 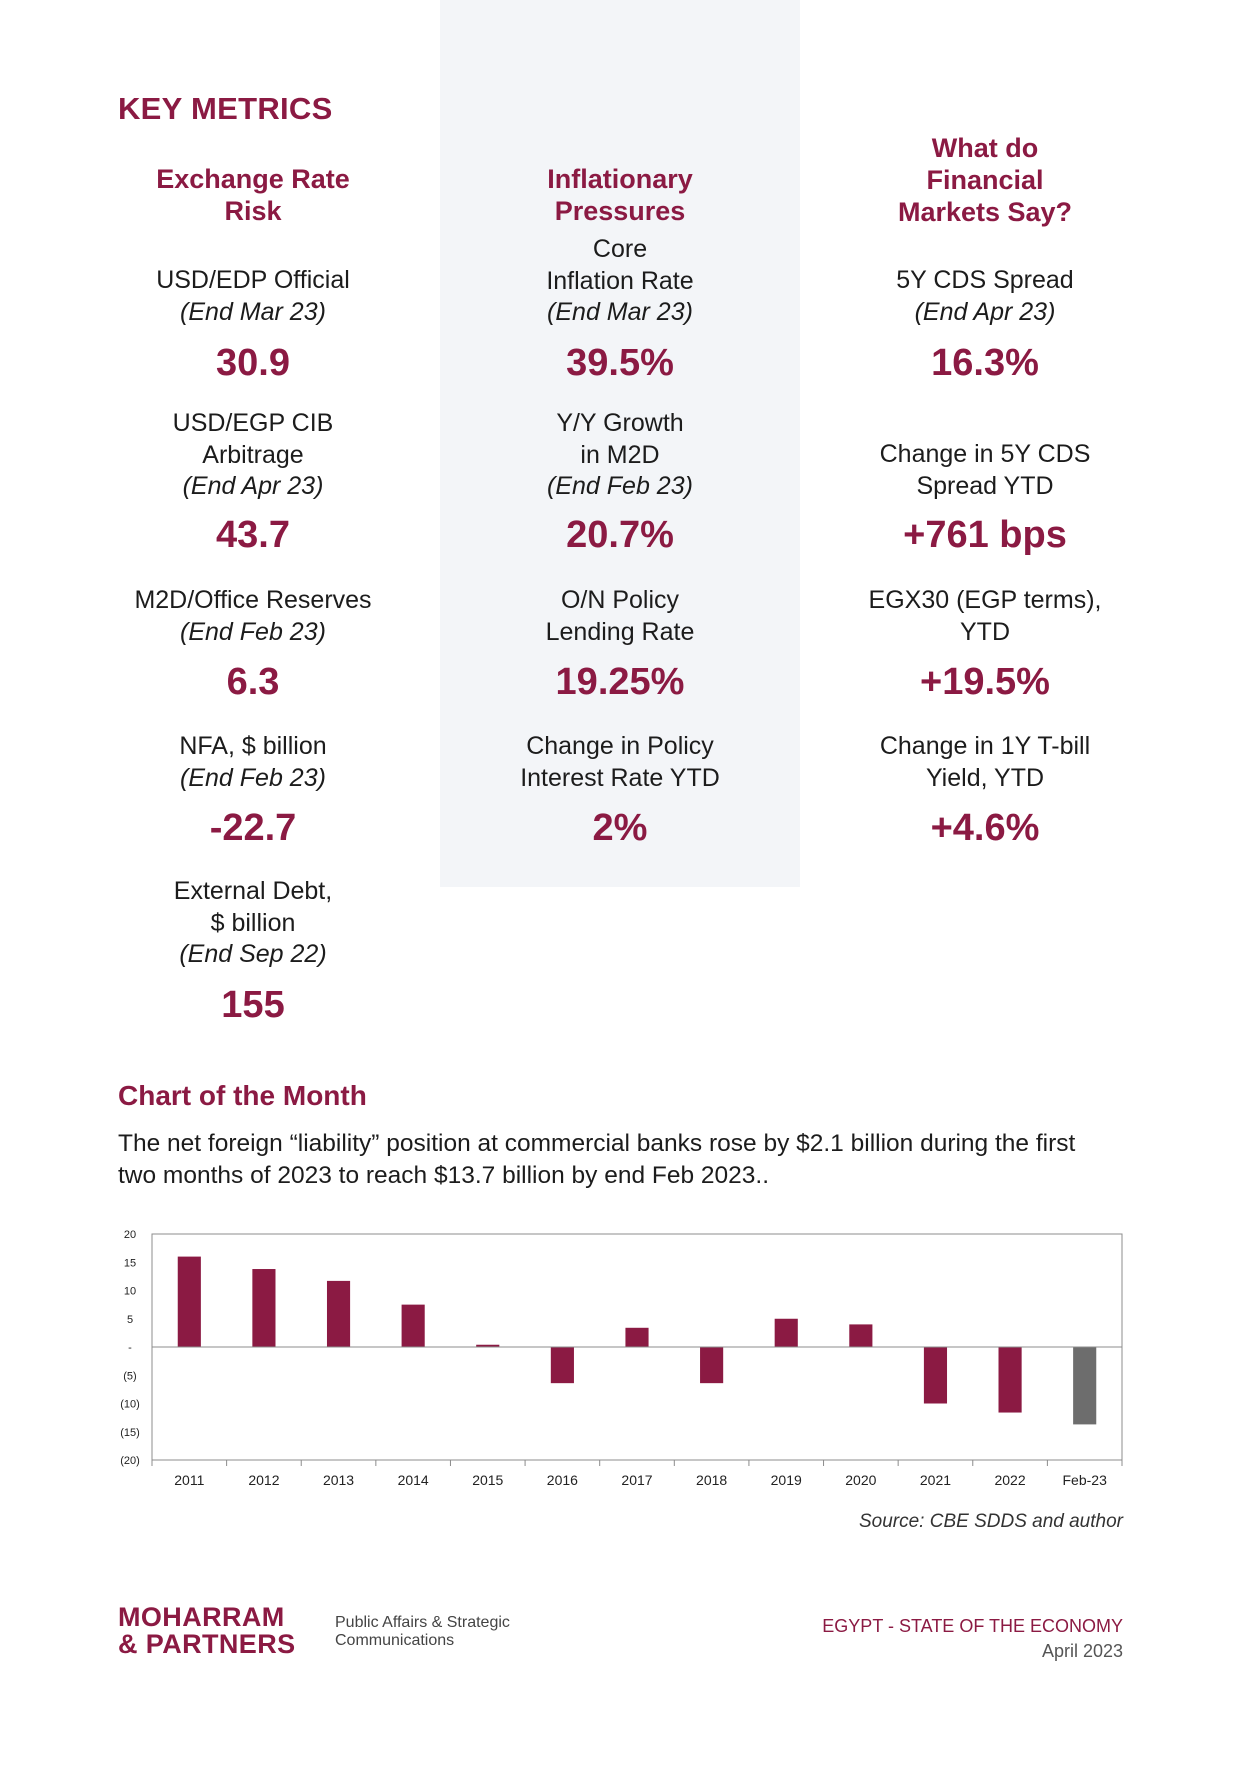 I want to click on column-heading: Exchange Rate Risk, so click(x=253, y=195).